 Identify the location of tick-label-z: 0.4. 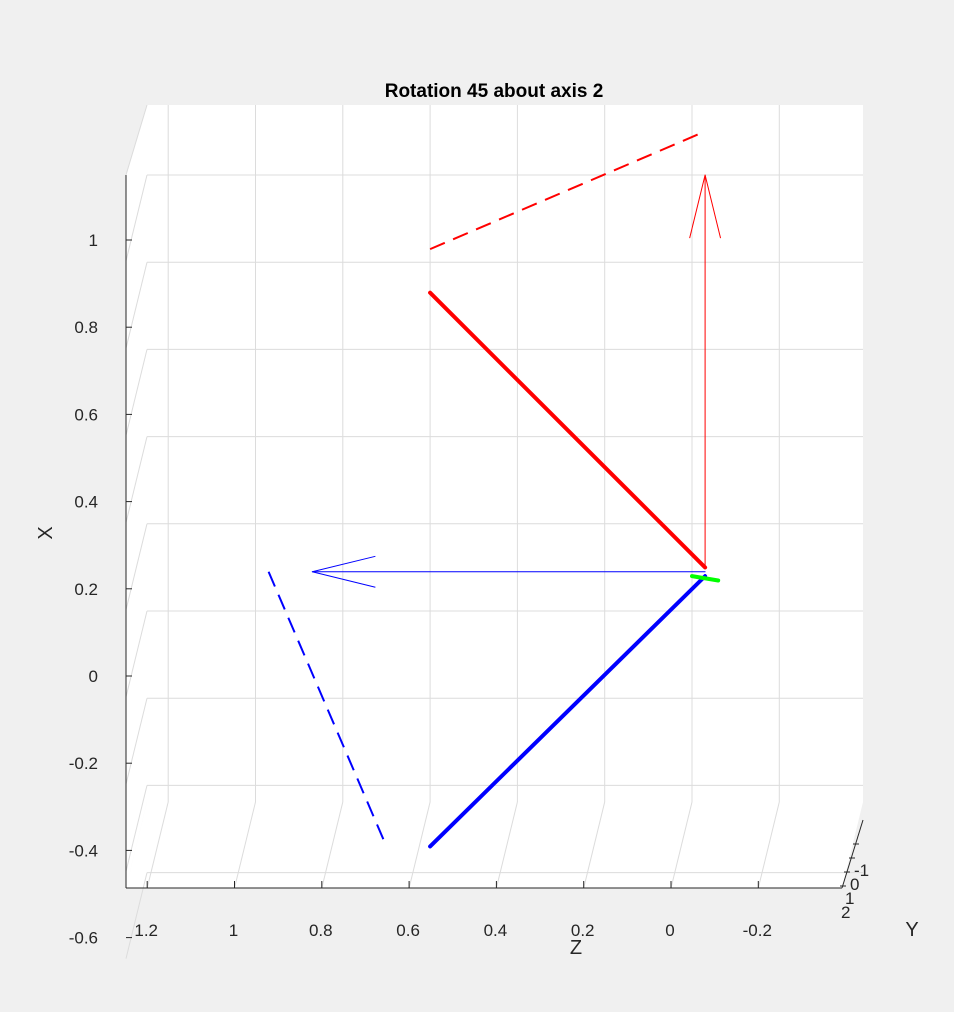
(496, 930).